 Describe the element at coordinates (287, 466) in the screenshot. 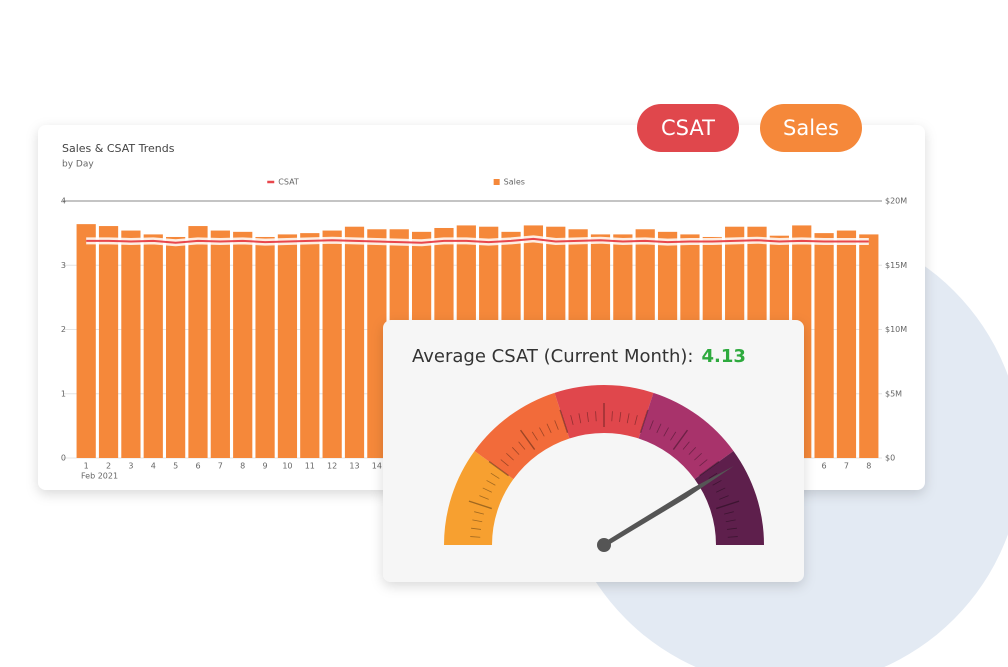

I see `x-tick-label: 10` at that location.